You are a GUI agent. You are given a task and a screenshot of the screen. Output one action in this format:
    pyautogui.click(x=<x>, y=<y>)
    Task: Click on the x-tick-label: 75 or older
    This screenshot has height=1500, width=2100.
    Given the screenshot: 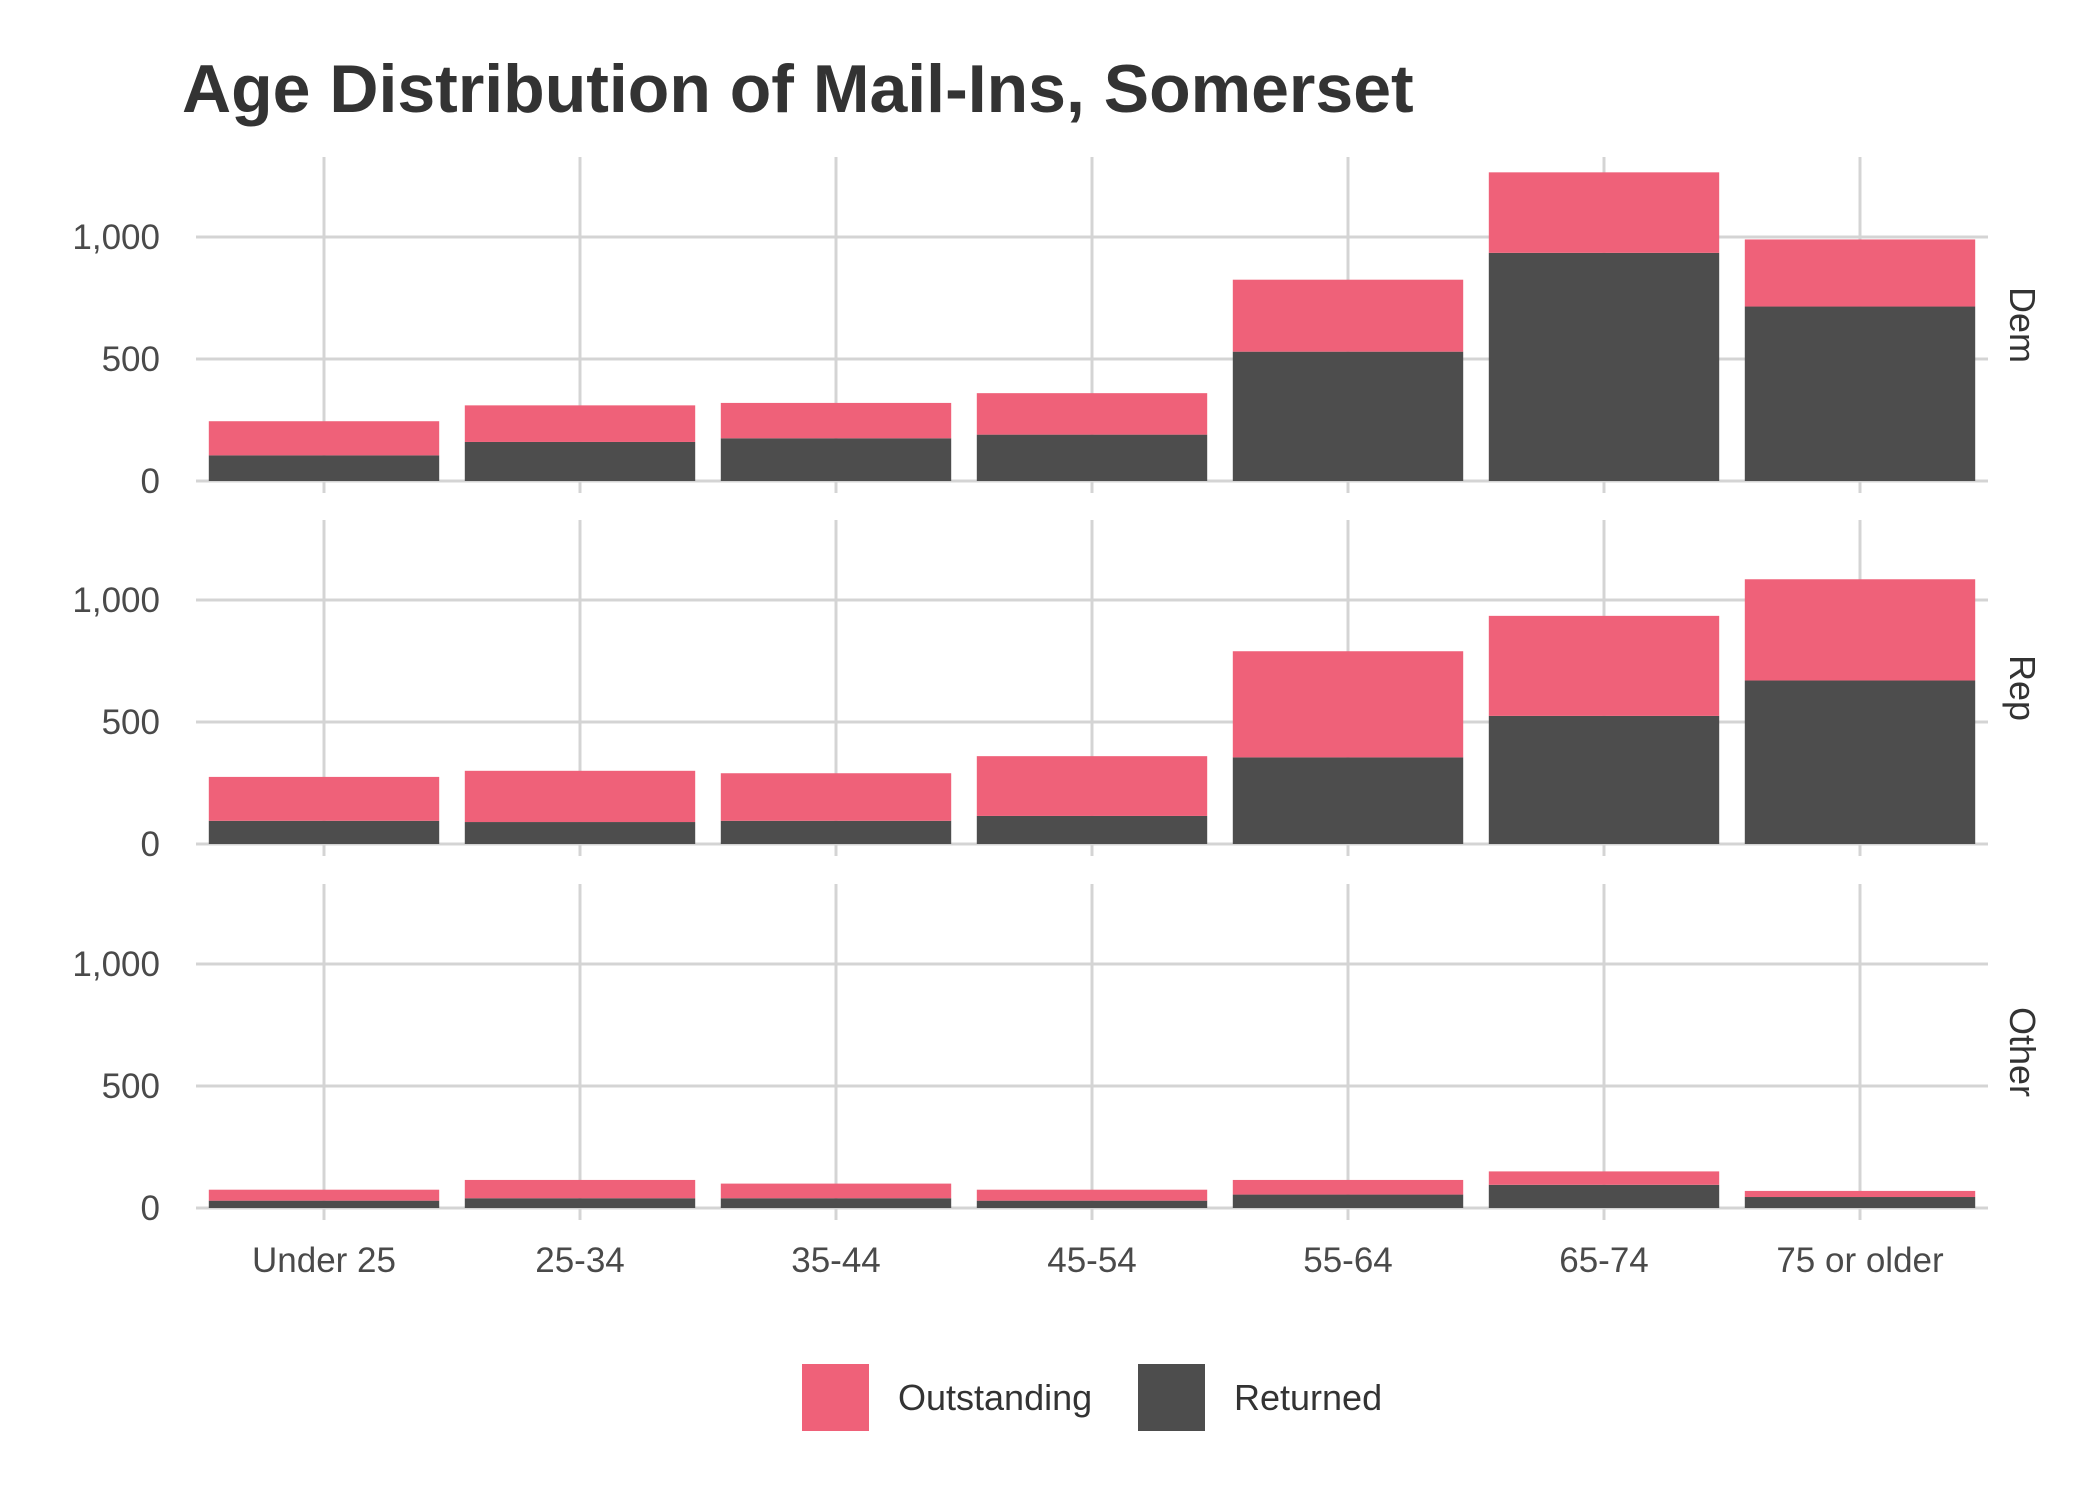 What is the action you would take?
    pyautogui.click(x=1860, y=1260)
    